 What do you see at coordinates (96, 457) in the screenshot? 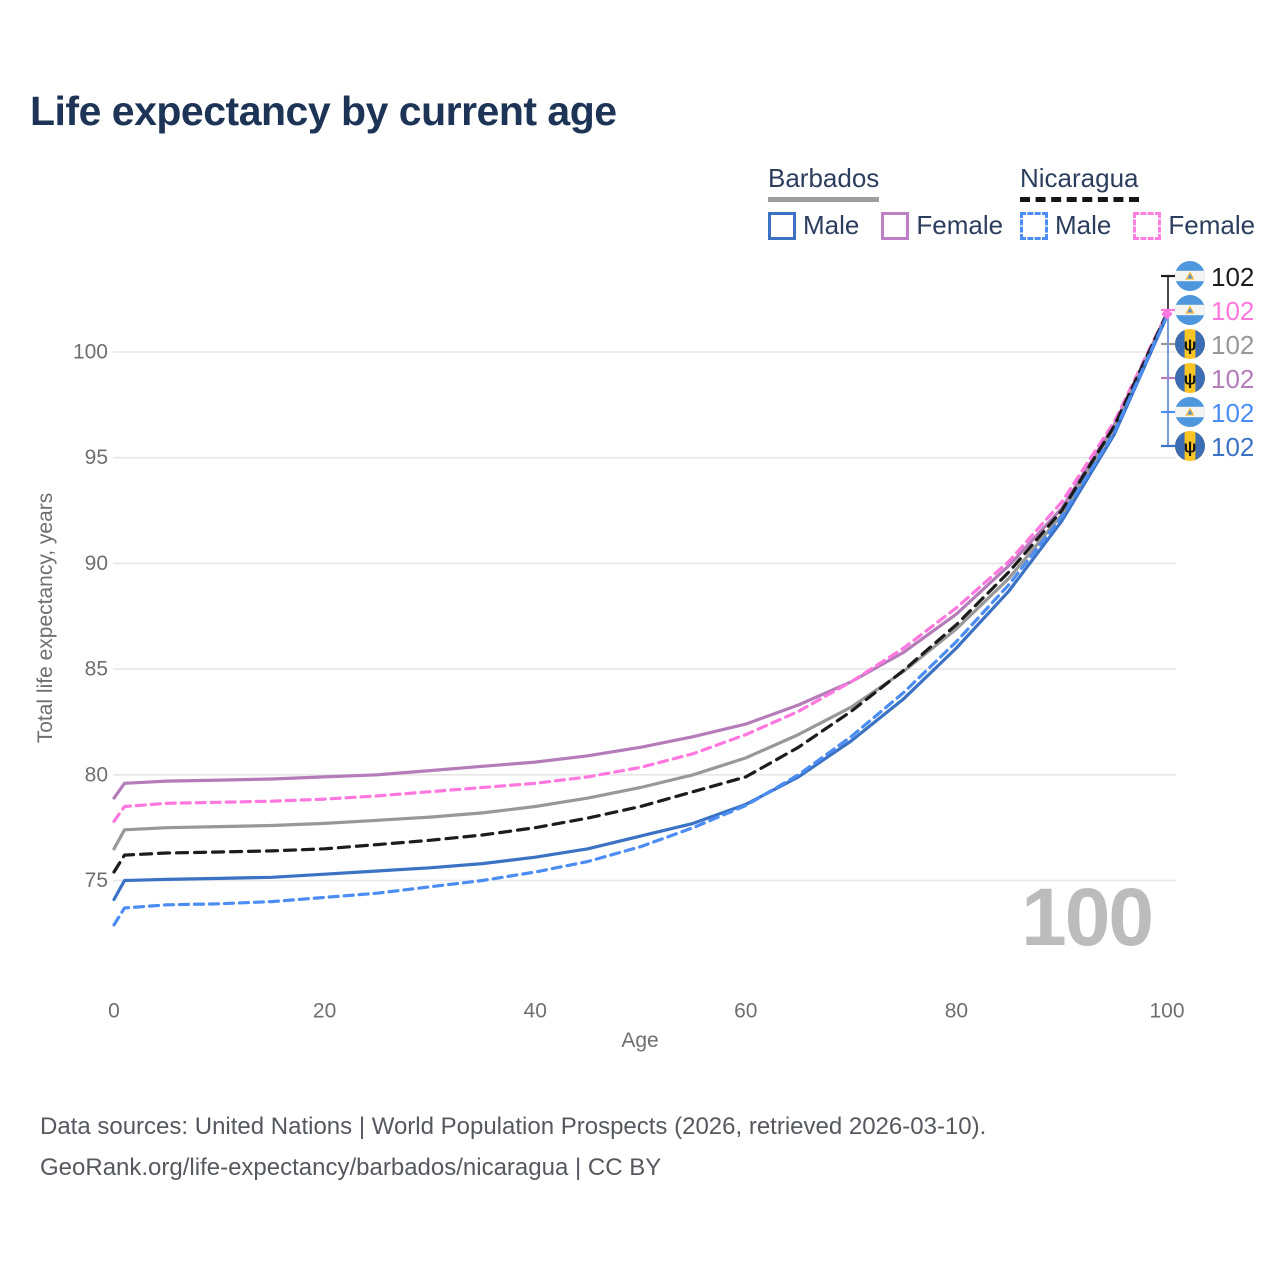
I see `y-tick-label-95: 95` at bounding box center [96, 457].